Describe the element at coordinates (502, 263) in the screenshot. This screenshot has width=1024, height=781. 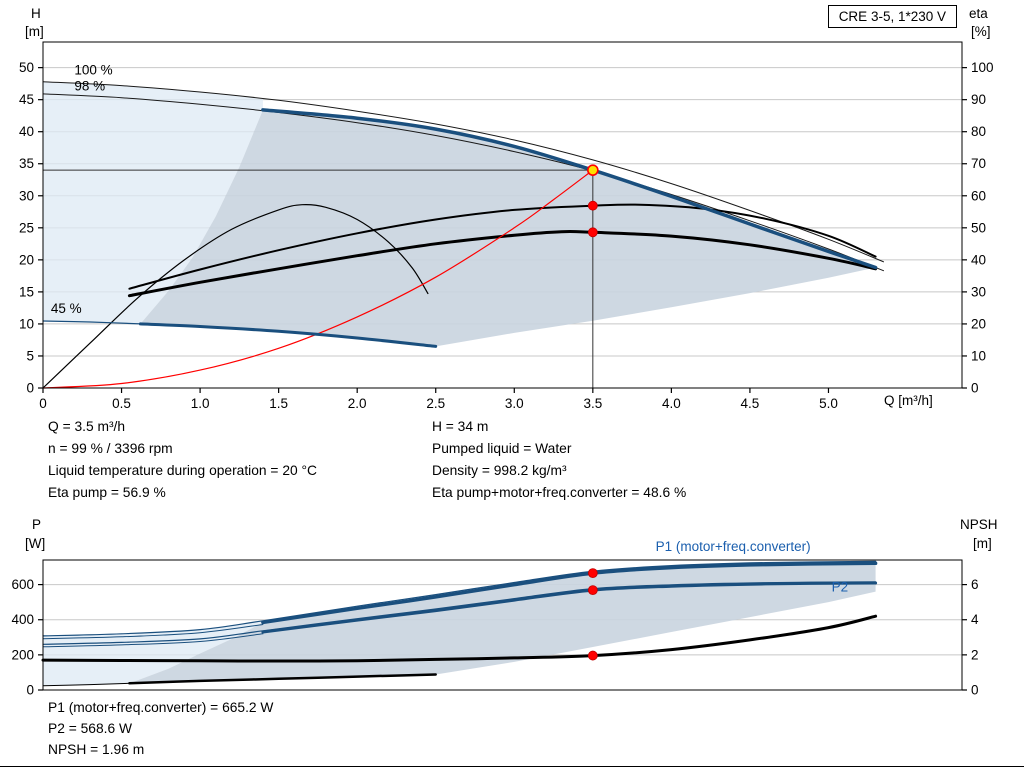
I see `eta-total-curve` at that location.